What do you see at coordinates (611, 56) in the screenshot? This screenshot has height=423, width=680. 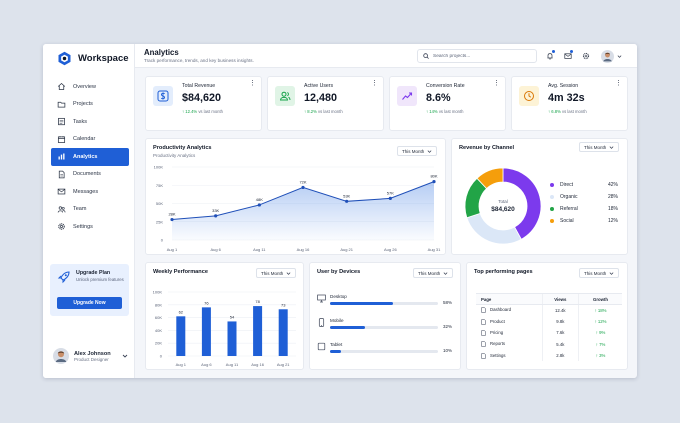 I see `profile-menu` at bounding box center [611, 56].